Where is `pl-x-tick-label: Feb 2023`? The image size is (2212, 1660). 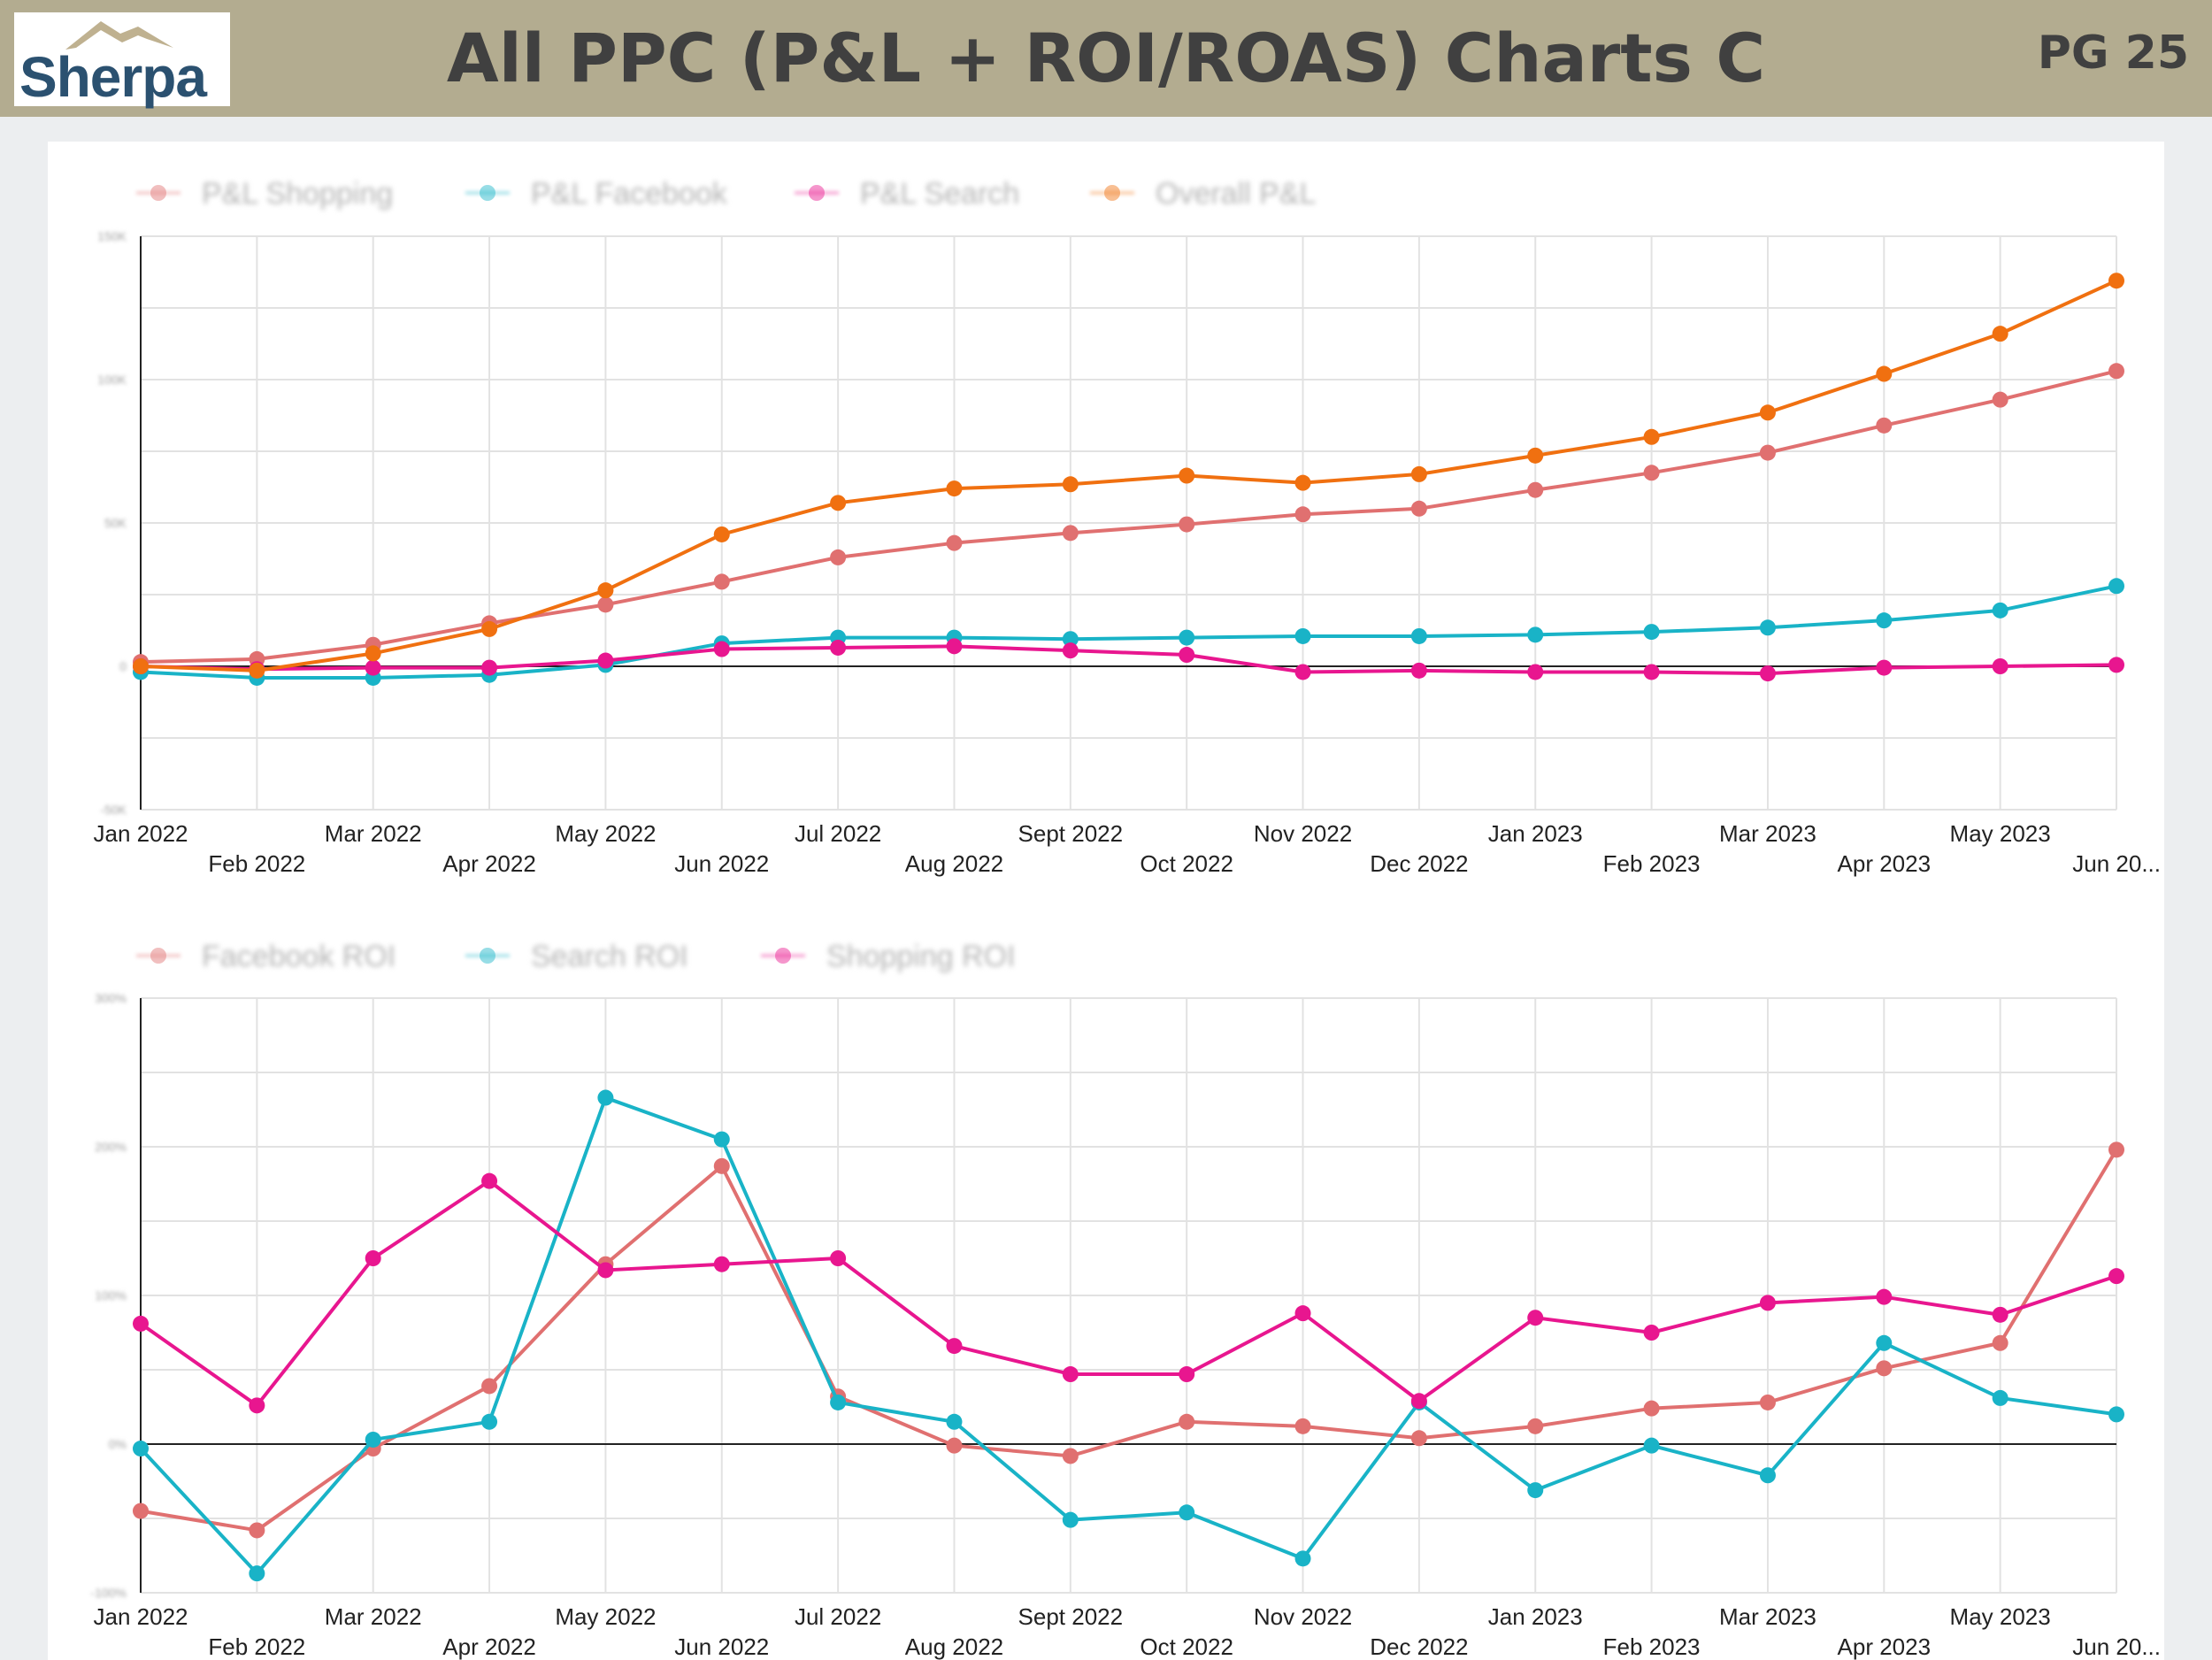
pl-x-tick-label: Feb 2023 is located at coordinates (1652, 863).